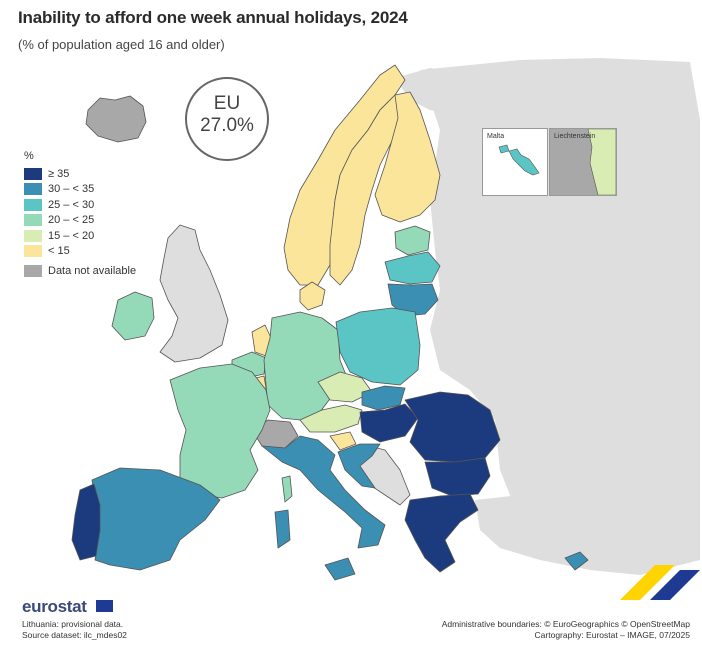  I want to click on region-france, so click(220, 431).